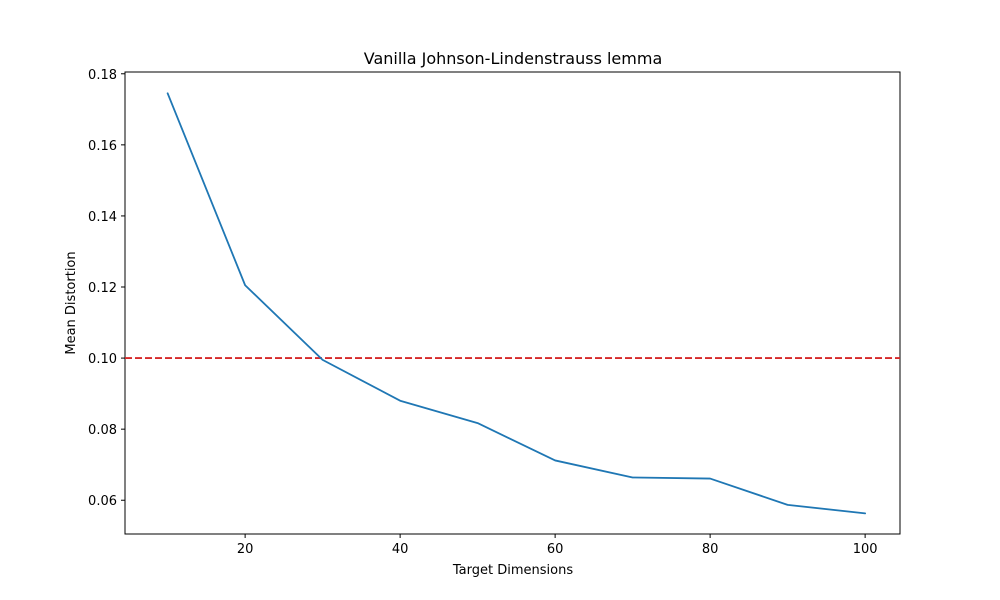  What do you see at coordinates (245, 549) in the screenshot?
I see `x-tick-label: 20` at bounding box center [245, 549].